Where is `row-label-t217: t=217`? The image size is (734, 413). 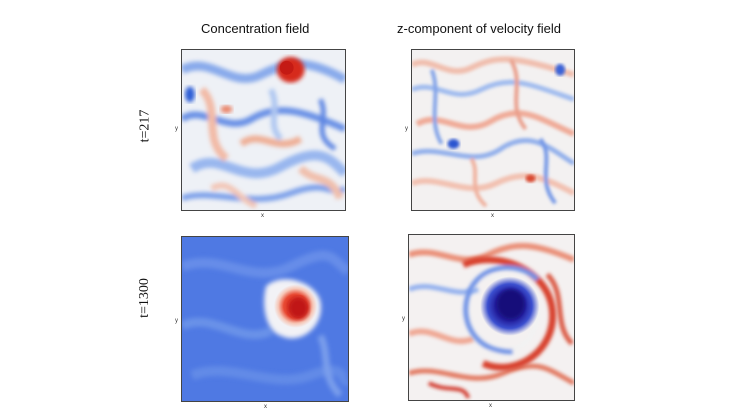
row-label-t217: t=217 is located at coordinates (145, 126).